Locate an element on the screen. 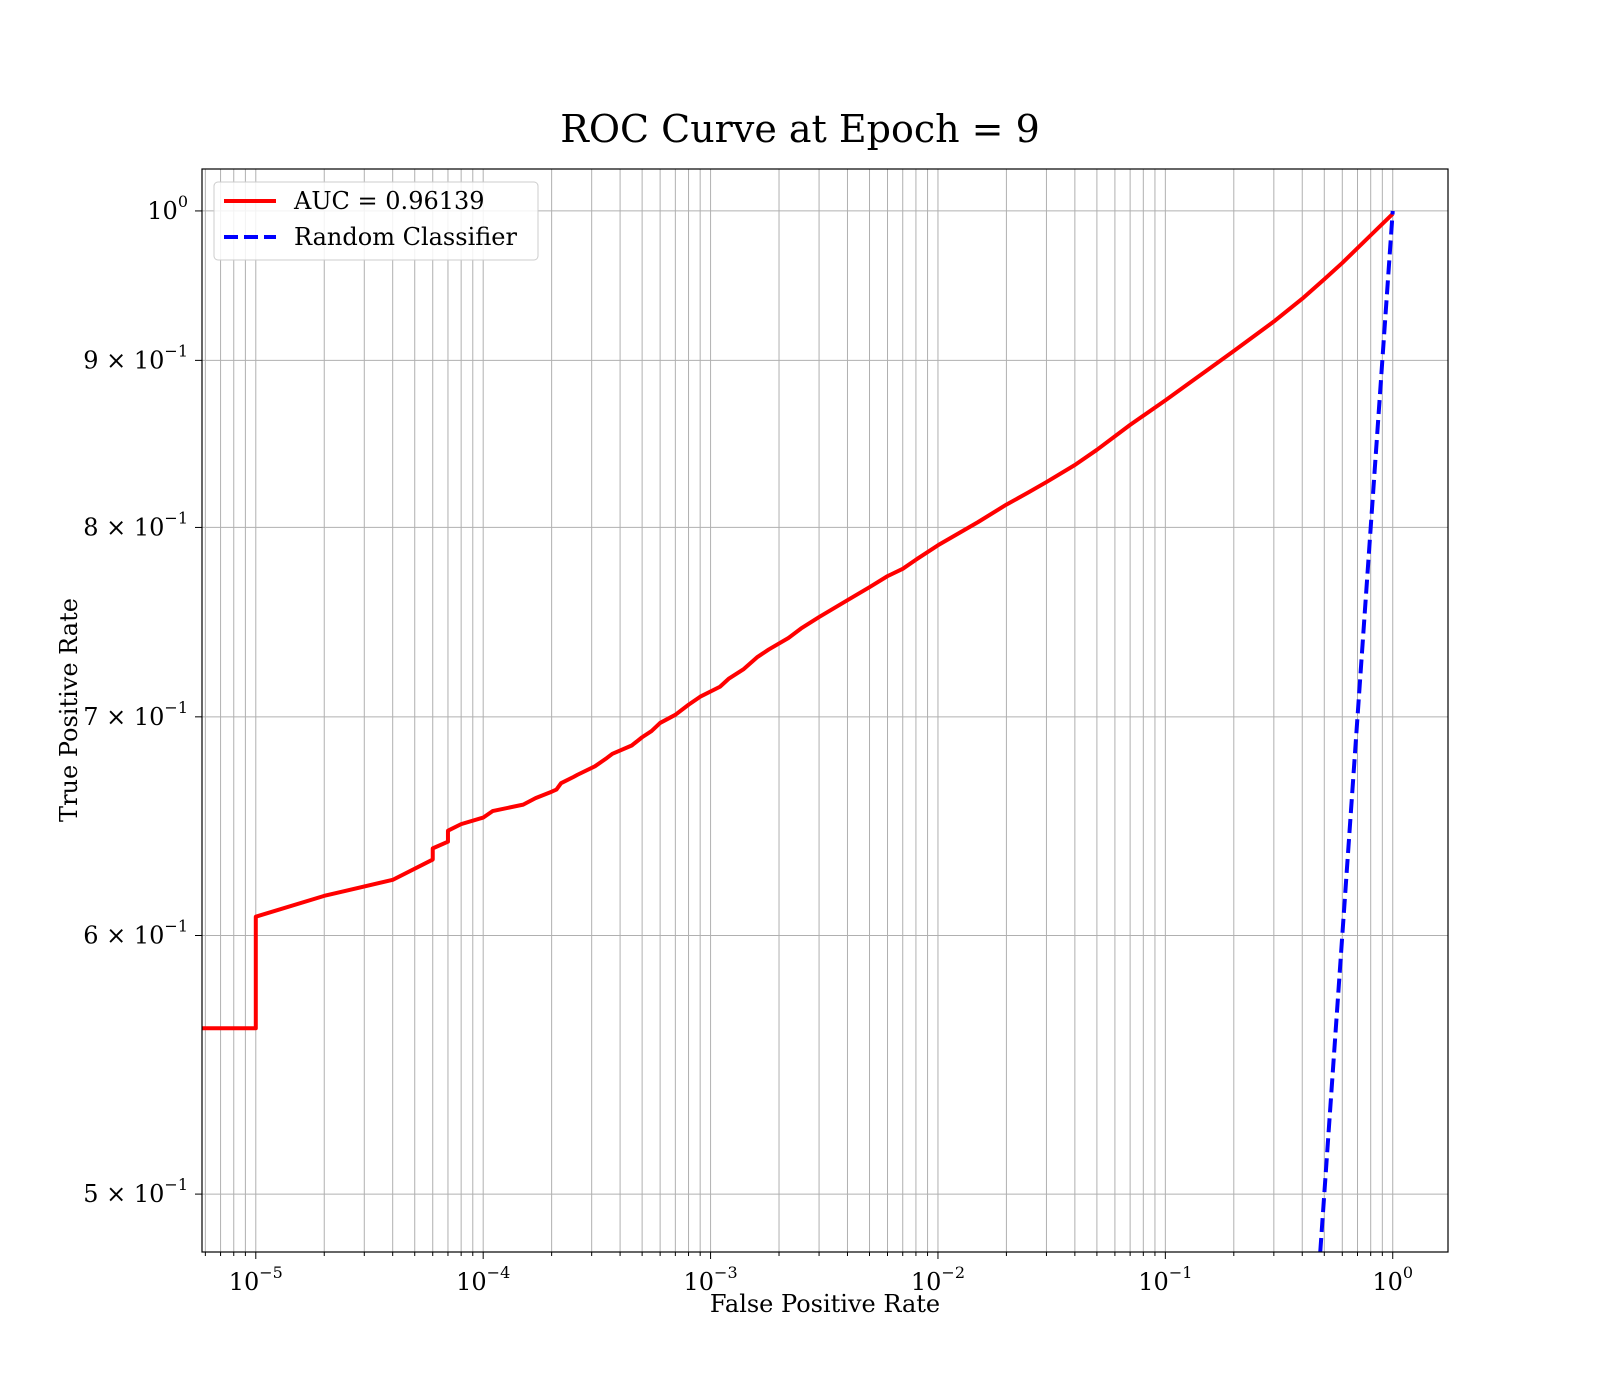 The width and height of the screenshot is (1600, 1400). x-tick-label: 10⁻⁴ is located at coordinates (483, 1279).